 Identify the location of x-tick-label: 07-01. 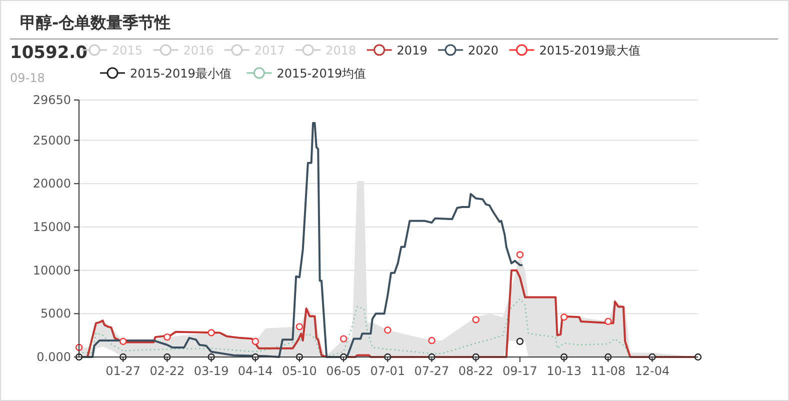
(388, 371).